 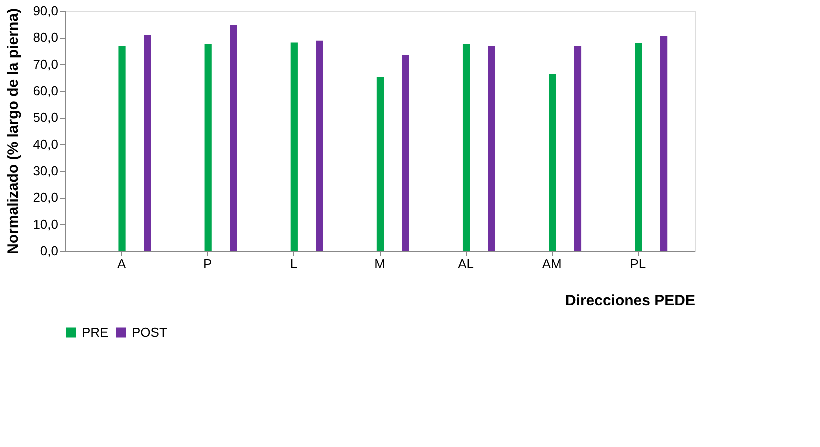 What do you see at coordinates (96, 332) in the screenshot?
I see `legend-label: PRE` at bounding box center [96, 332].